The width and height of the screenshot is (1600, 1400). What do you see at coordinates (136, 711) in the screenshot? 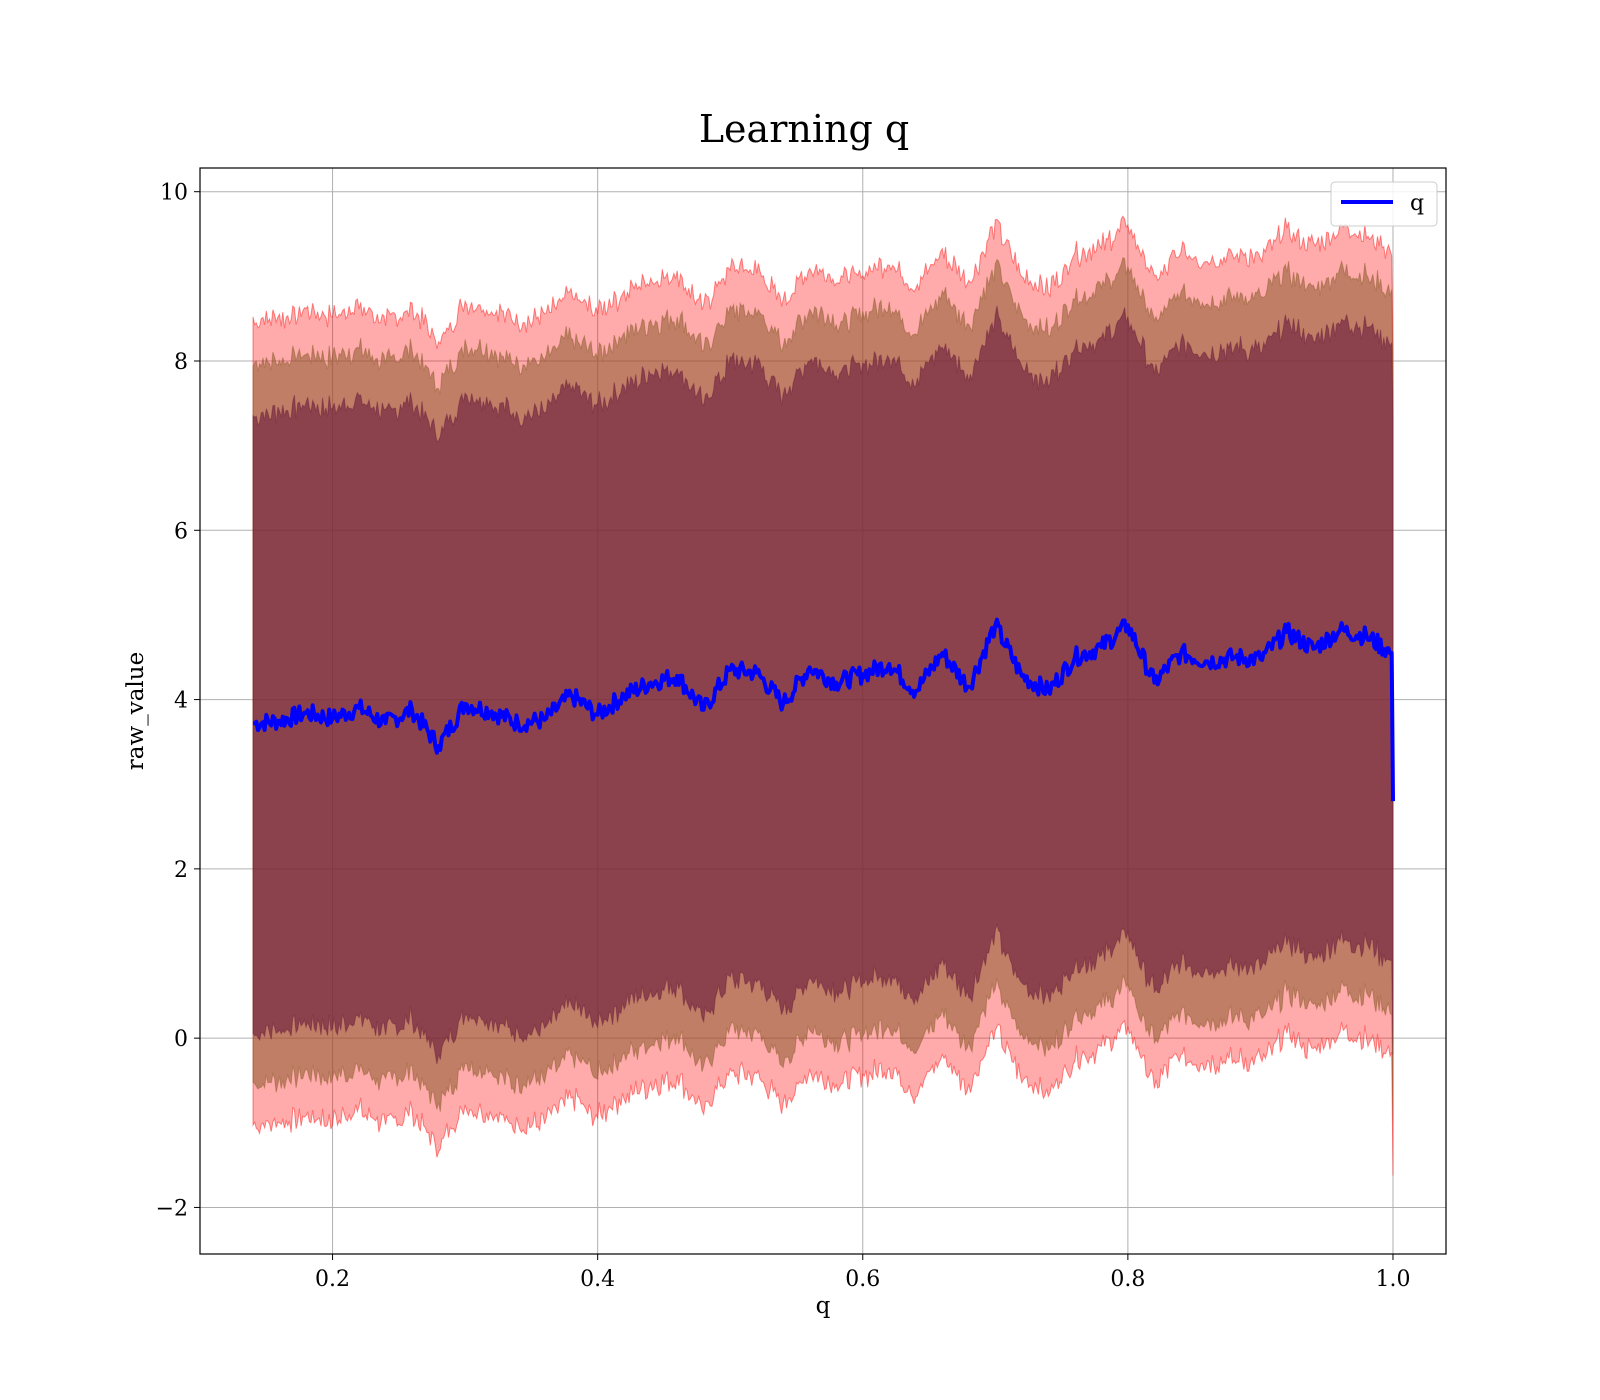
I see `y-axis-label: raw_value` at bounding box center [136, 711].